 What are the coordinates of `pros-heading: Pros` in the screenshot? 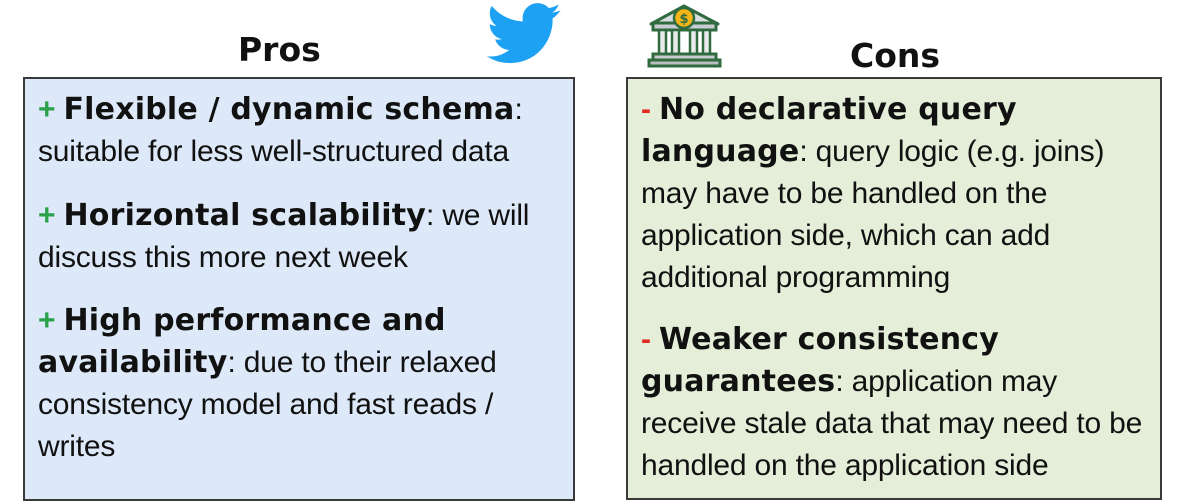 It's located at (279, 49).